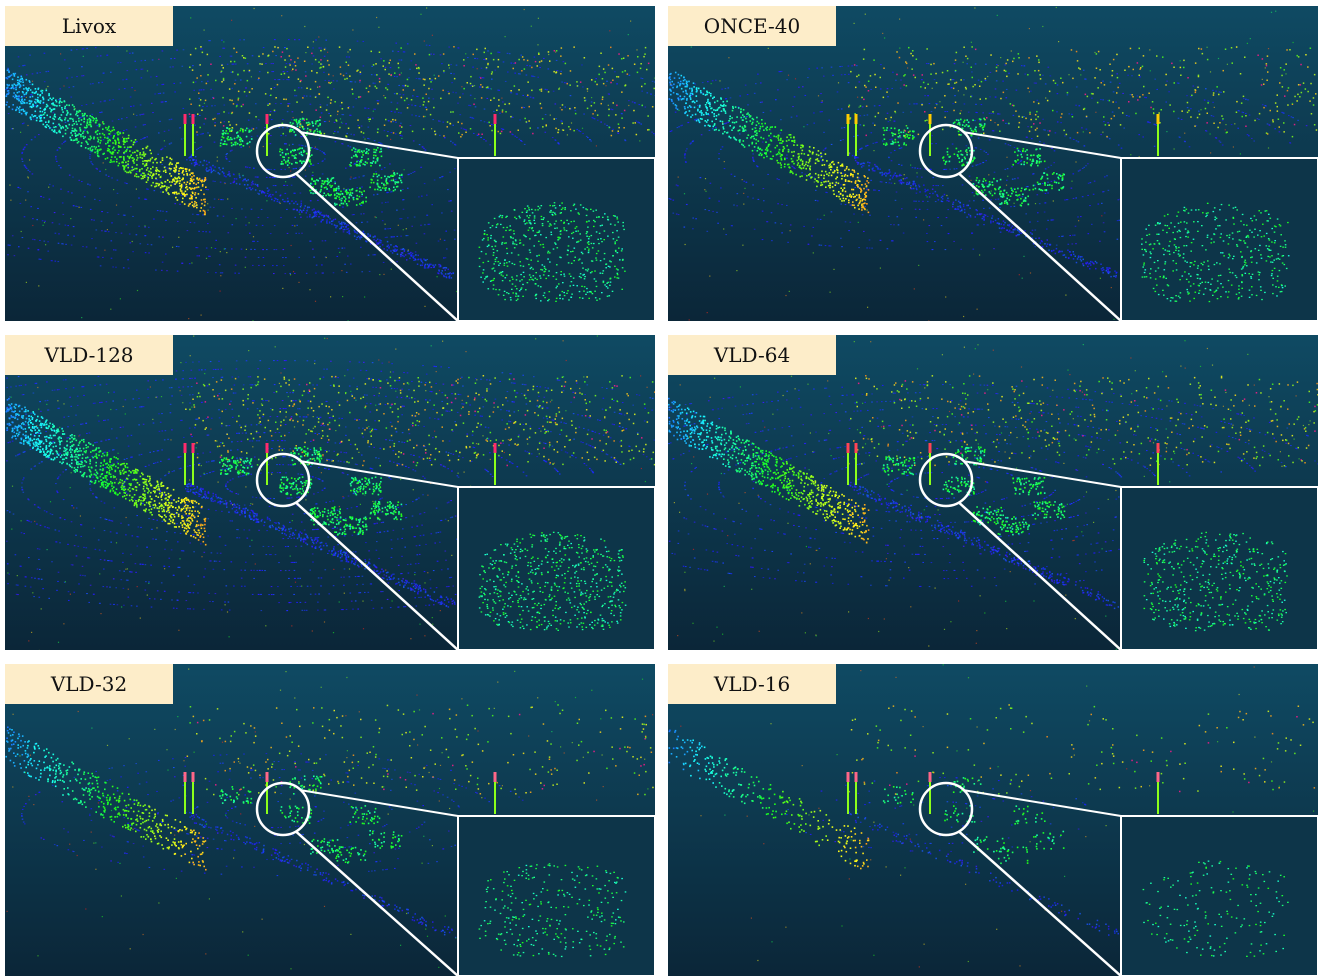  I want to click on panel-label: Livox, so click(89, 26).